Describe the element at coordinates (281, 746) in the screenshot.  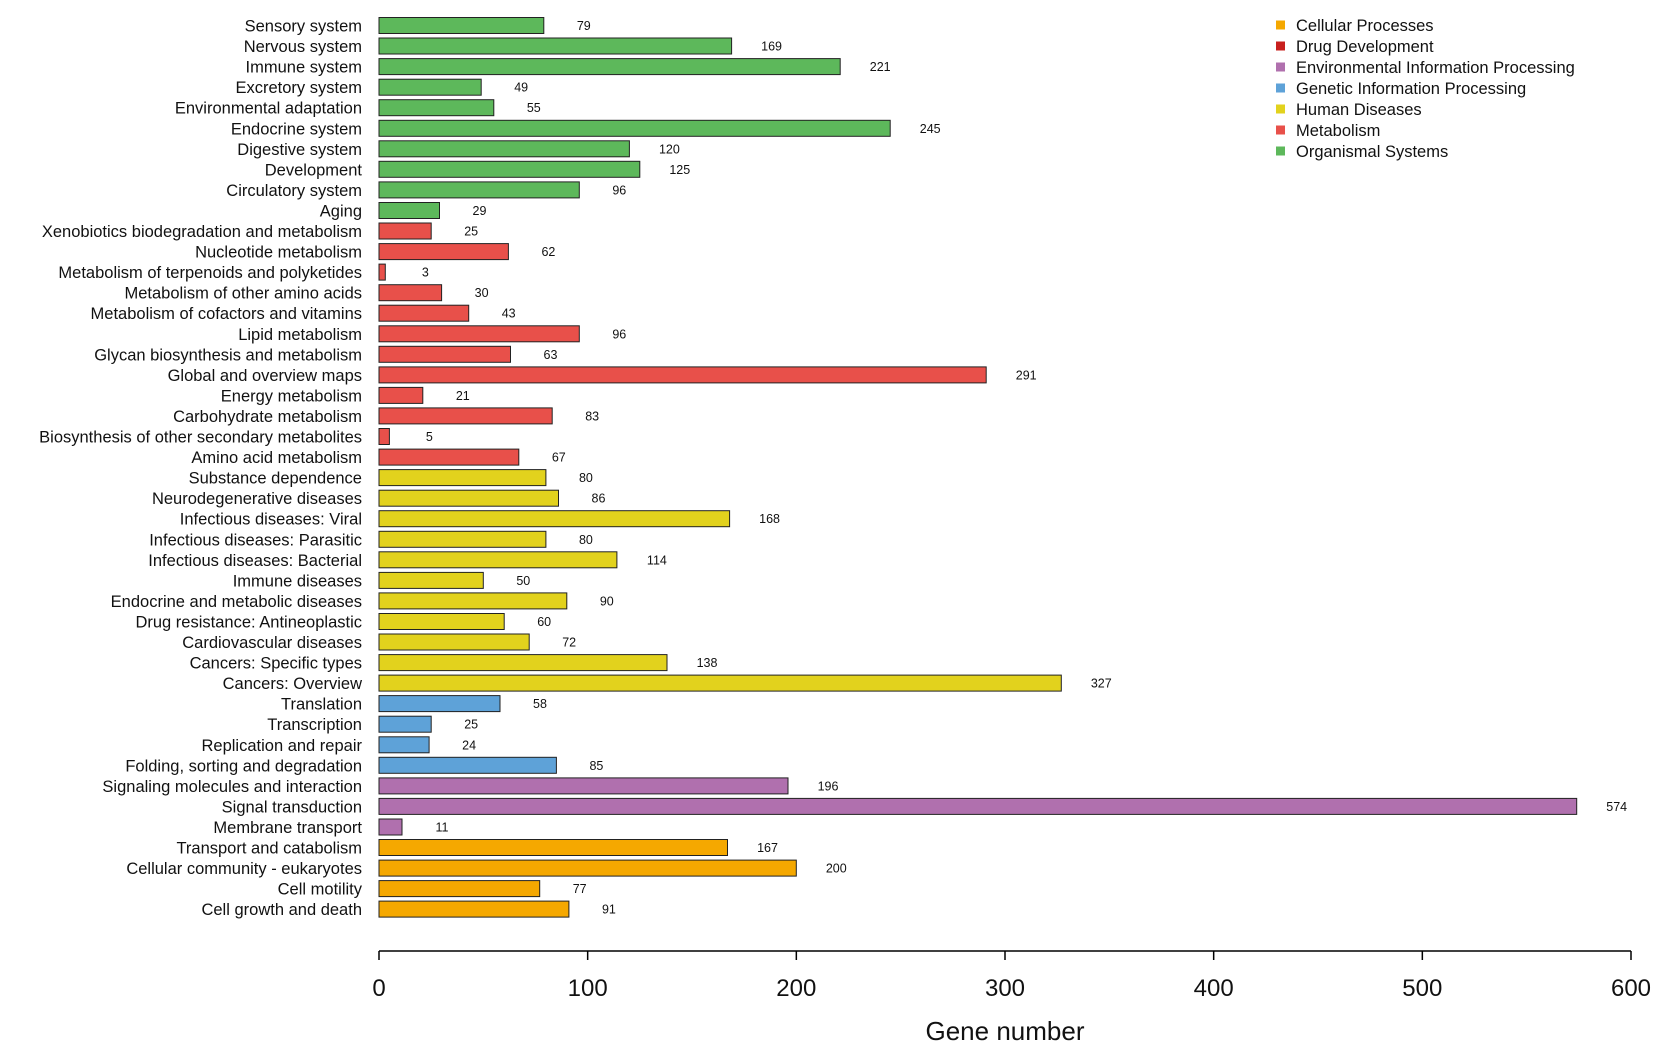
I see `category-label-replication-and-repair: Replication and repair` at that location.